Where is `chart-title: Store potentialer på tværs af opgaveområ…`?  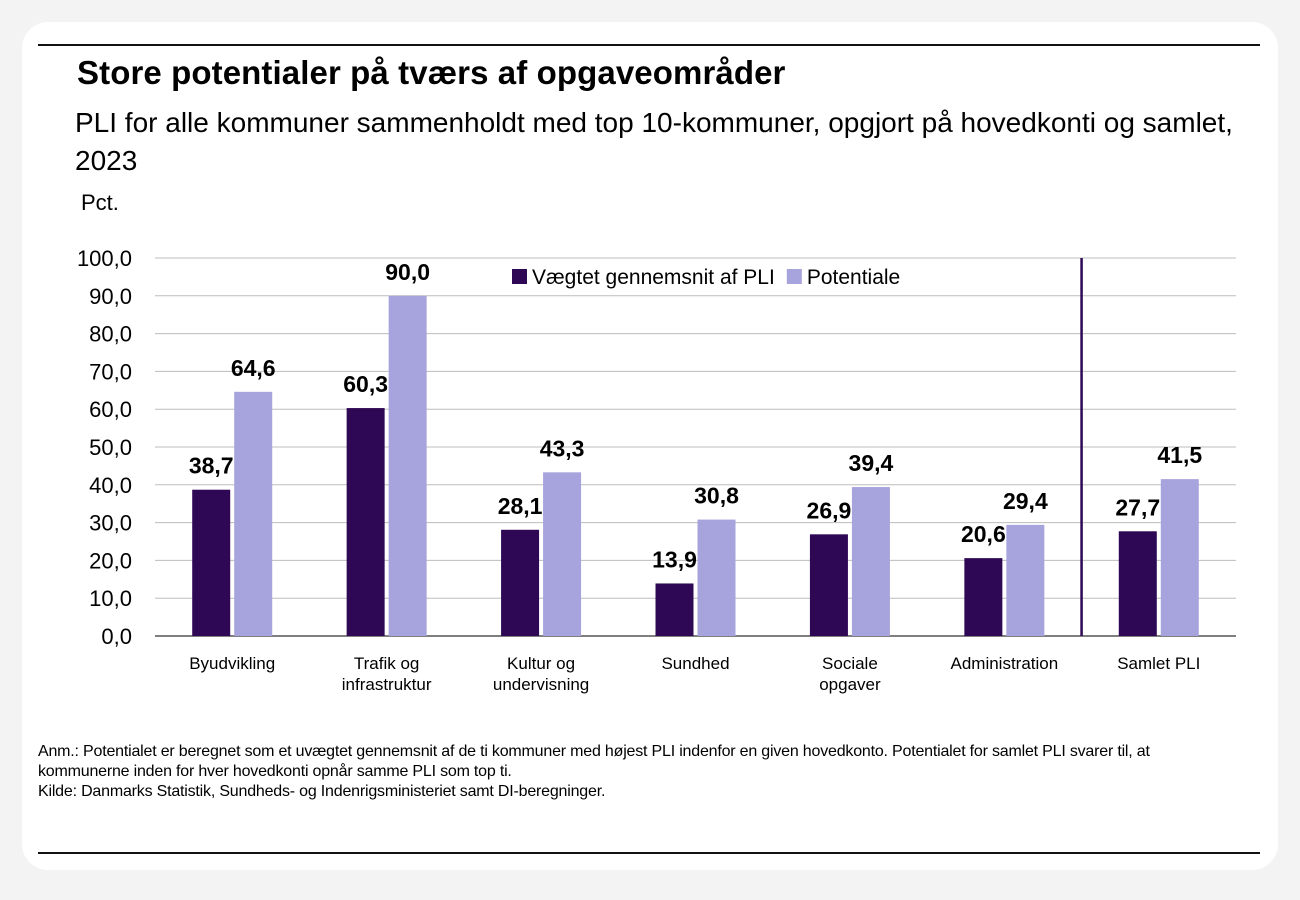 chart-title: Store potentialer på tværs af opgaveområ… is located at coordinates (431, 72).